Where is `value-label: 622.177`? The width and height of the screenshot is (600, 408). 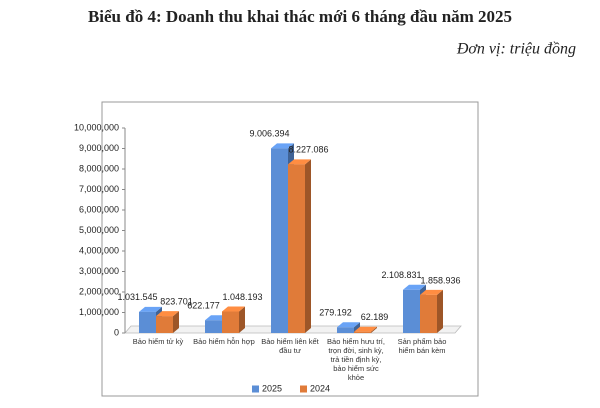 value-label: 622.177 is located at coordinates (203, 306).